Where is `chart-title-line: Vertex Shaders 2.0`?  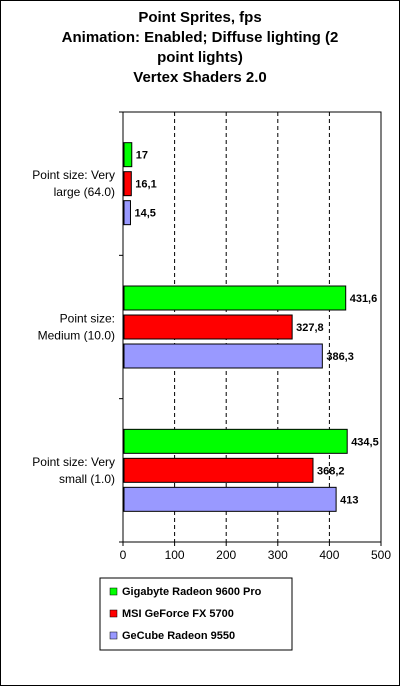
chart-title-line: Vertex Shaders 2.0 is located at coordinates (199, 77).